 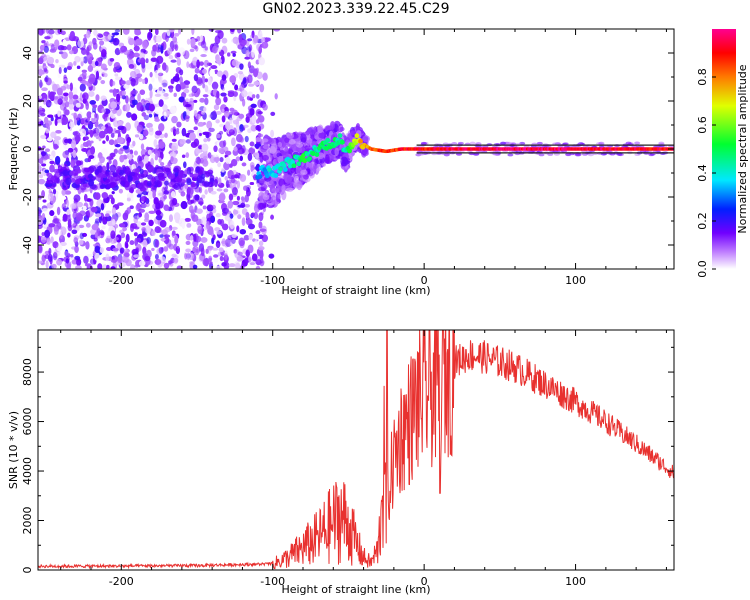 What do you see at coordinates (702, 269) in the screenshot?
I see `colorbar-tick-label: 0.0` at bounding box center [702, 269].